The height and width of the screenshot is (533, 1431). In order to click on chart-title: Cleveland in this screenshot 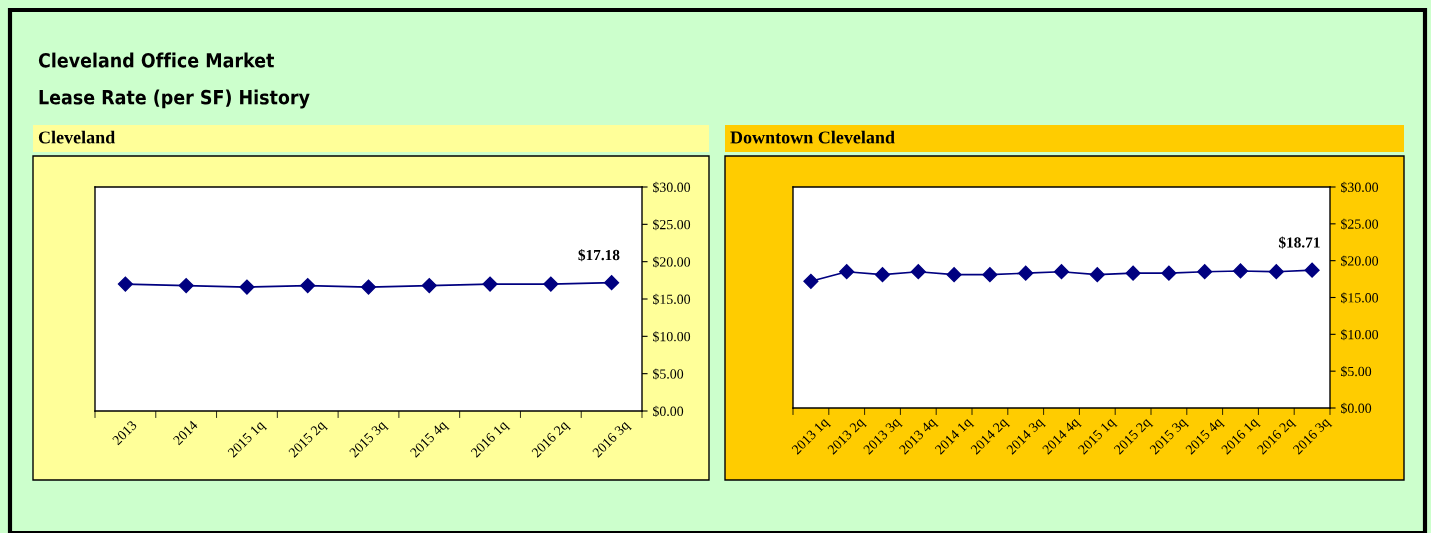, I will do `click(77, 137)`.